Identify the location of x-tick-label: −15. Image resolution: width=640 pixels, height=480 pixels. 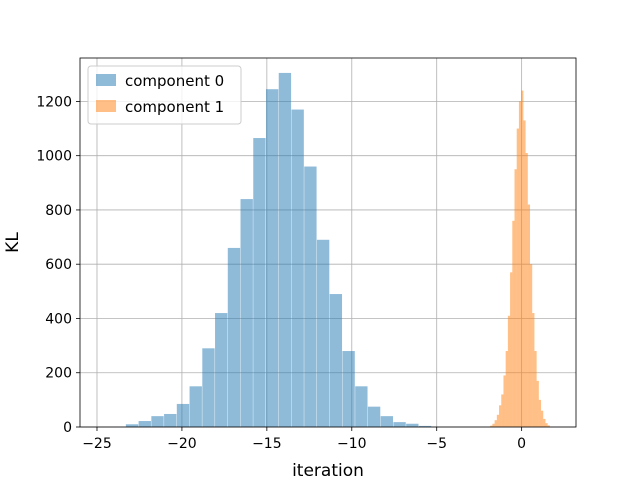
(267, 444).